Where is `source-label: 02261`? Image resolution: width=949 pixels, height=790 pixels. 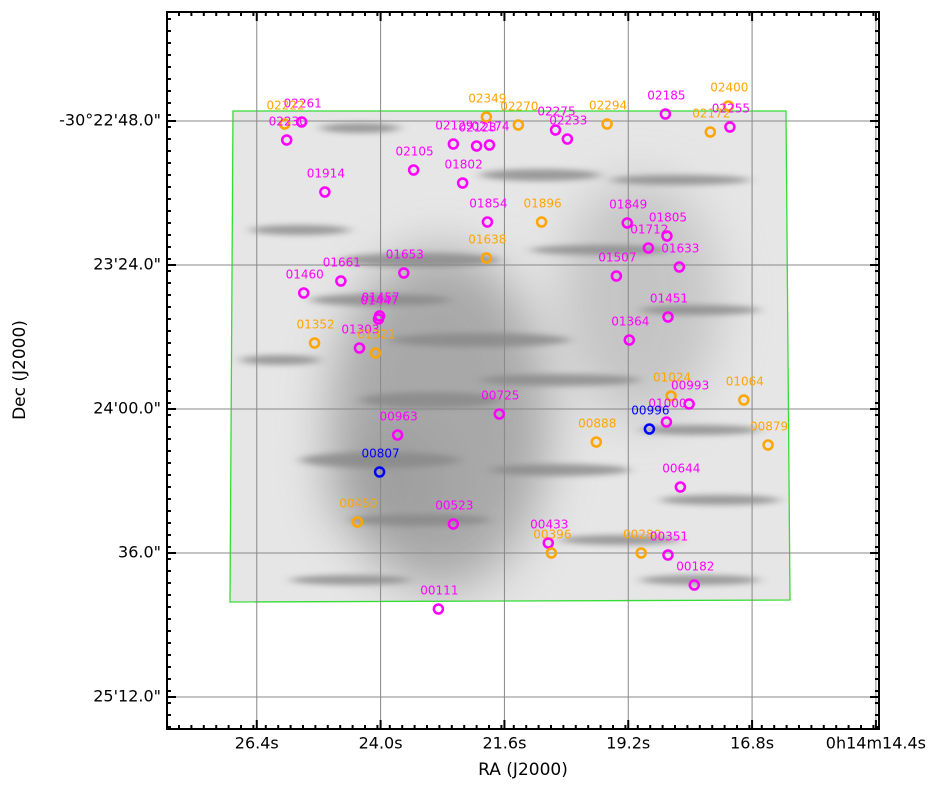
source-label: 02261 is located at coordinates (303, 104).